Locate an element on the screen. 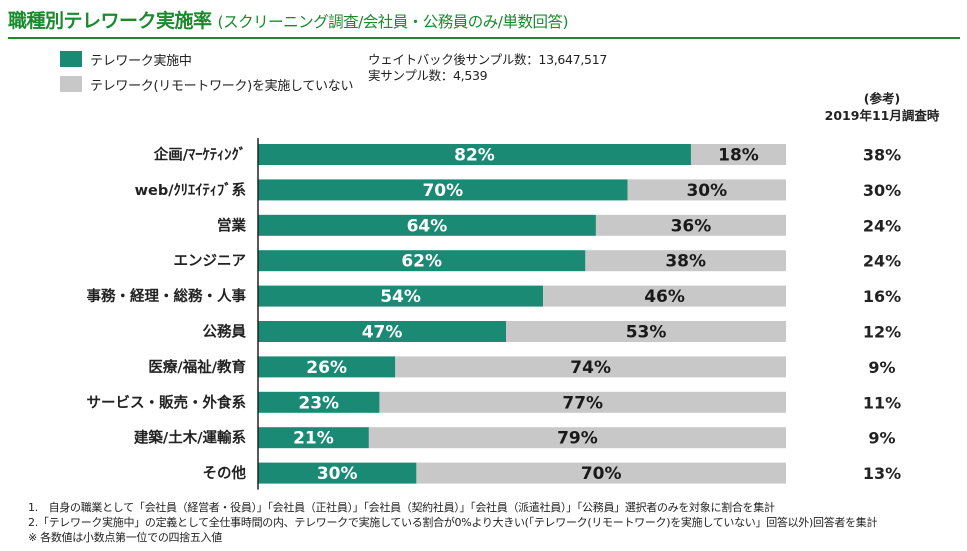 This screenshot has width=967, height=551. bar-label-telework: 82% is located at coordinates (474, 156).